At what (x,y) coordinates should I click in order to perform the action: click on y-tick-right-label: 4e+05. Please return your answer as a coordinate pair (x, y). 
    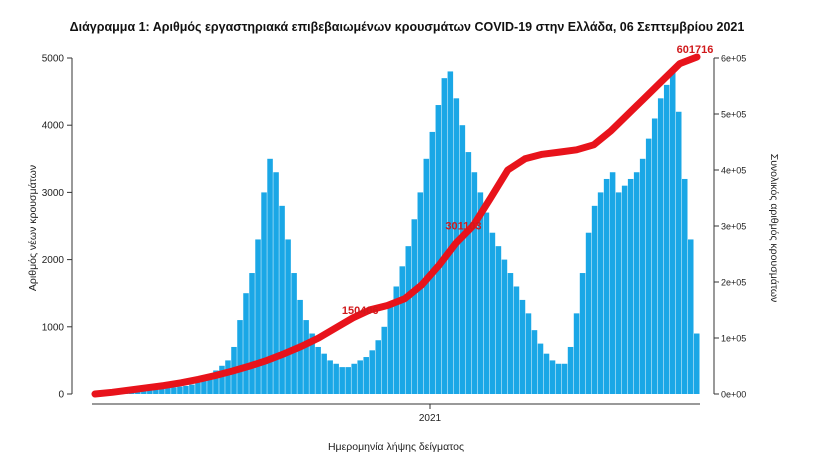
    Looking at the image, I should click on (733, 171).